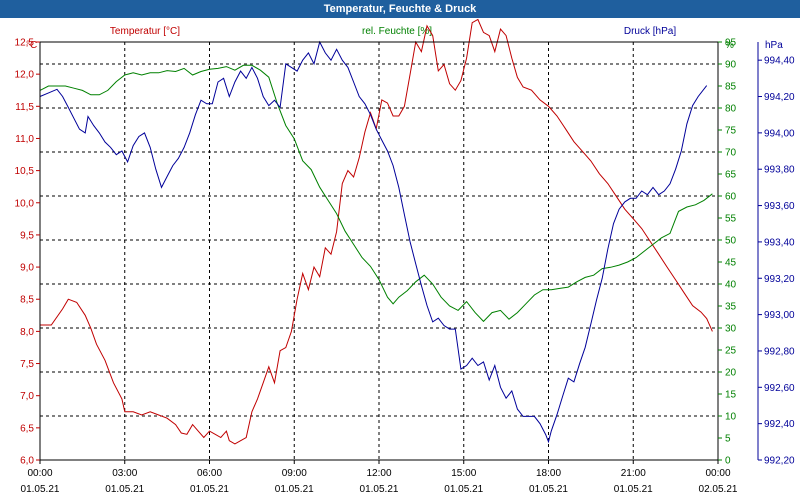 The width and height of the screenshot is (800, 500). Describe the element at coordinates (463, 473) in the screenshot. I see `x-tick-time-label: 15:00` at that location.